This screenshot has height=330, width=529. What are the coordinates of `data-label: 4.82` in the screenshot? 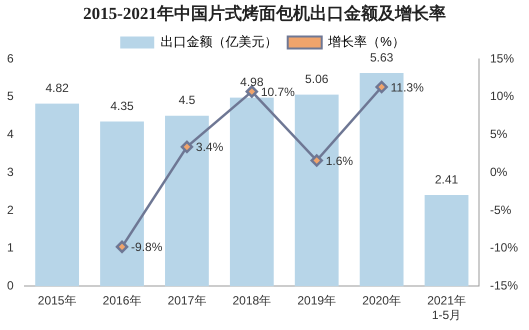 It's located at (57, 87).